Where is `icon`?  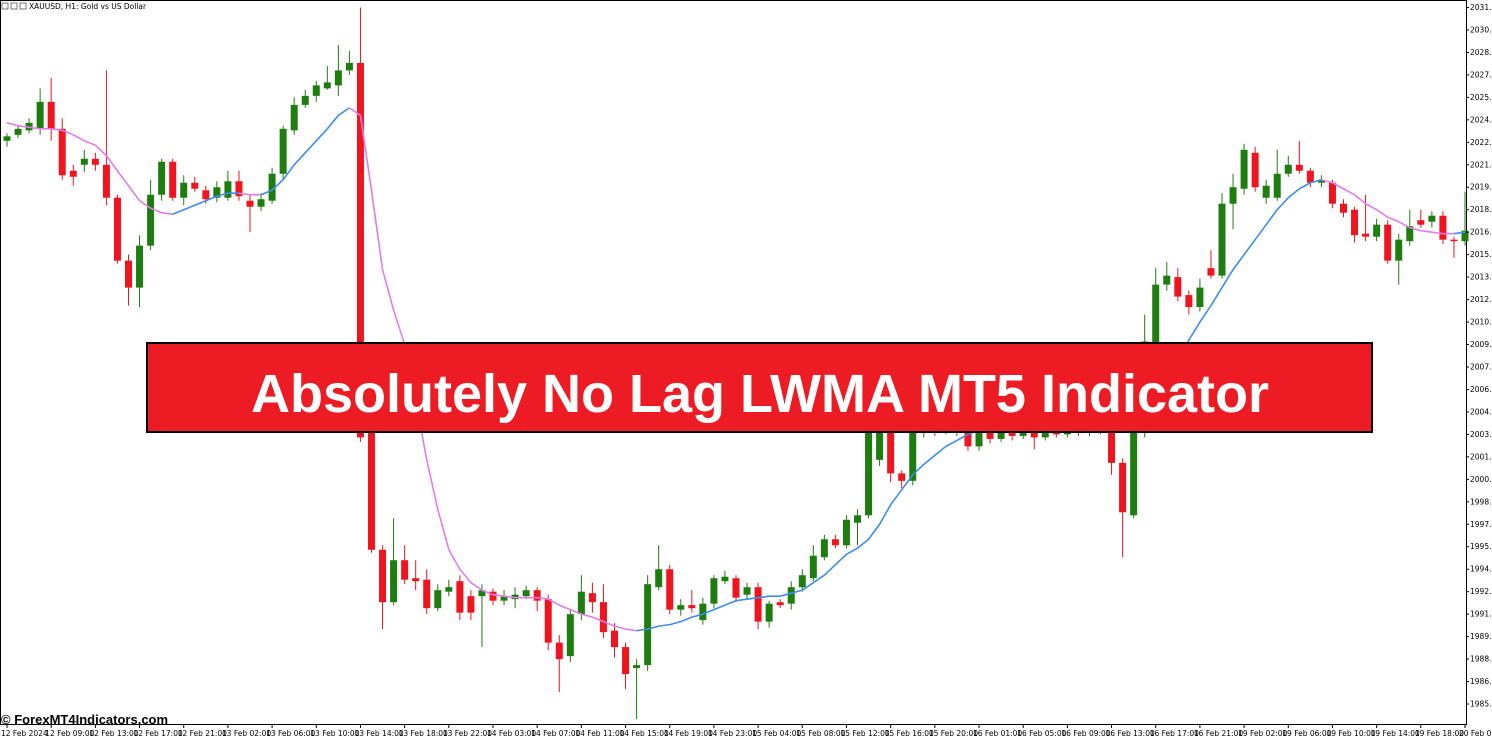
icon is located at coordinates (23, 6).